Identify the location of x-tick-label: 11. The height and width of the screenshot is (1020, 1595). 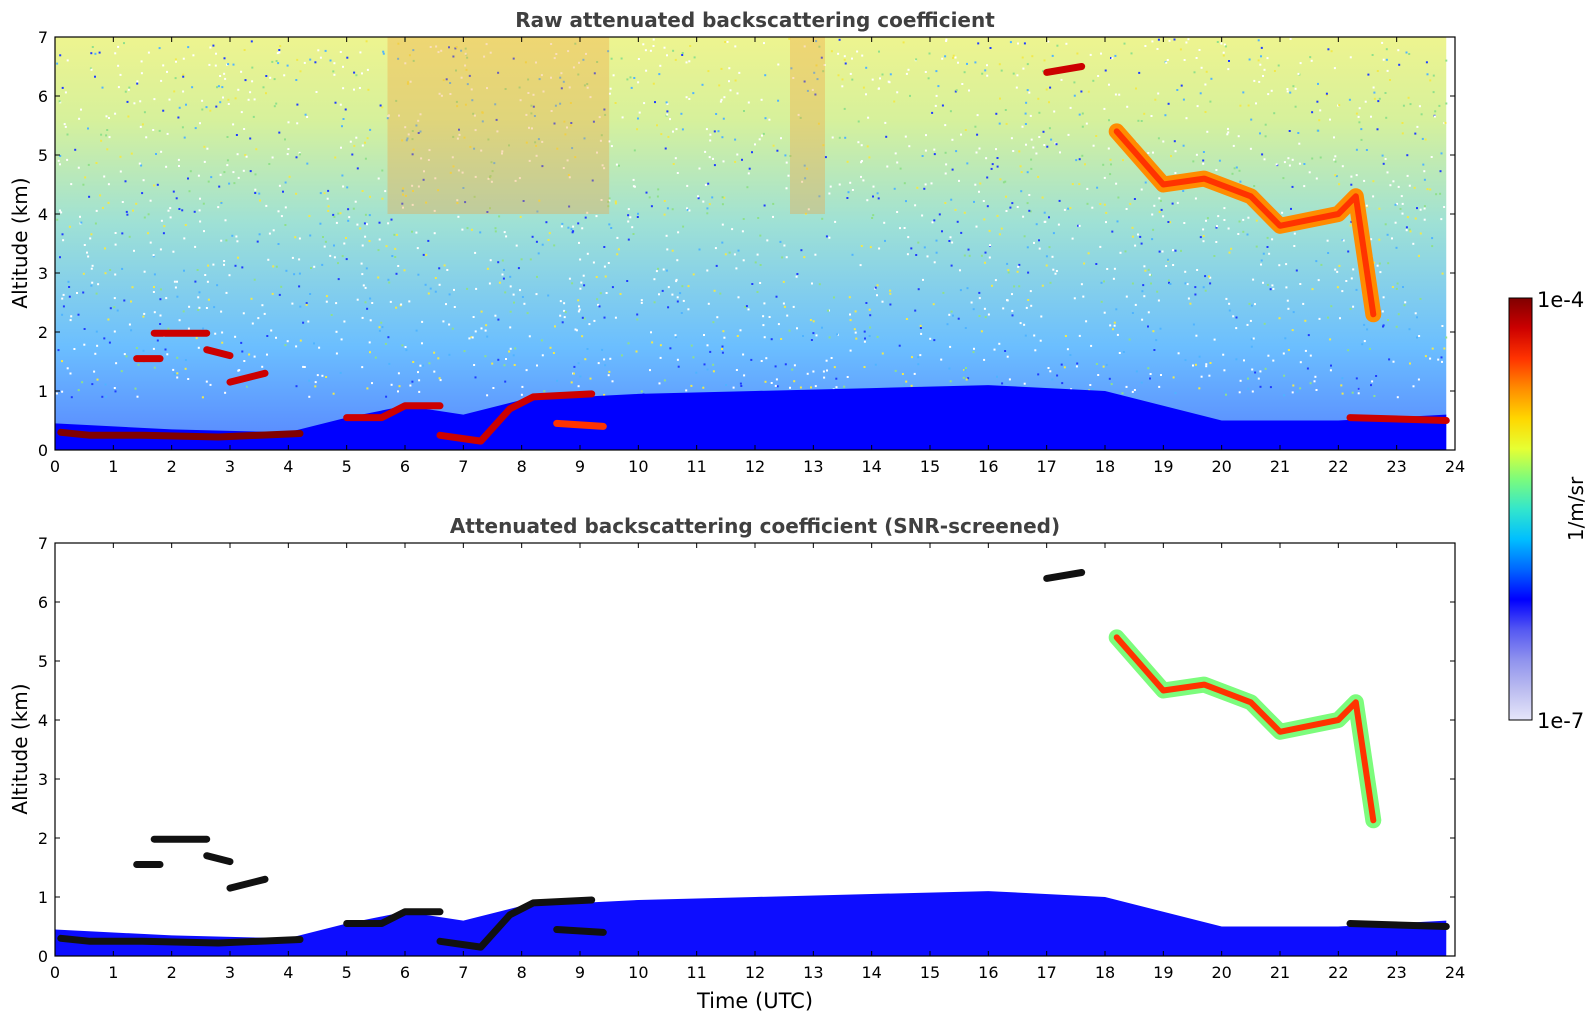
(696, 466).